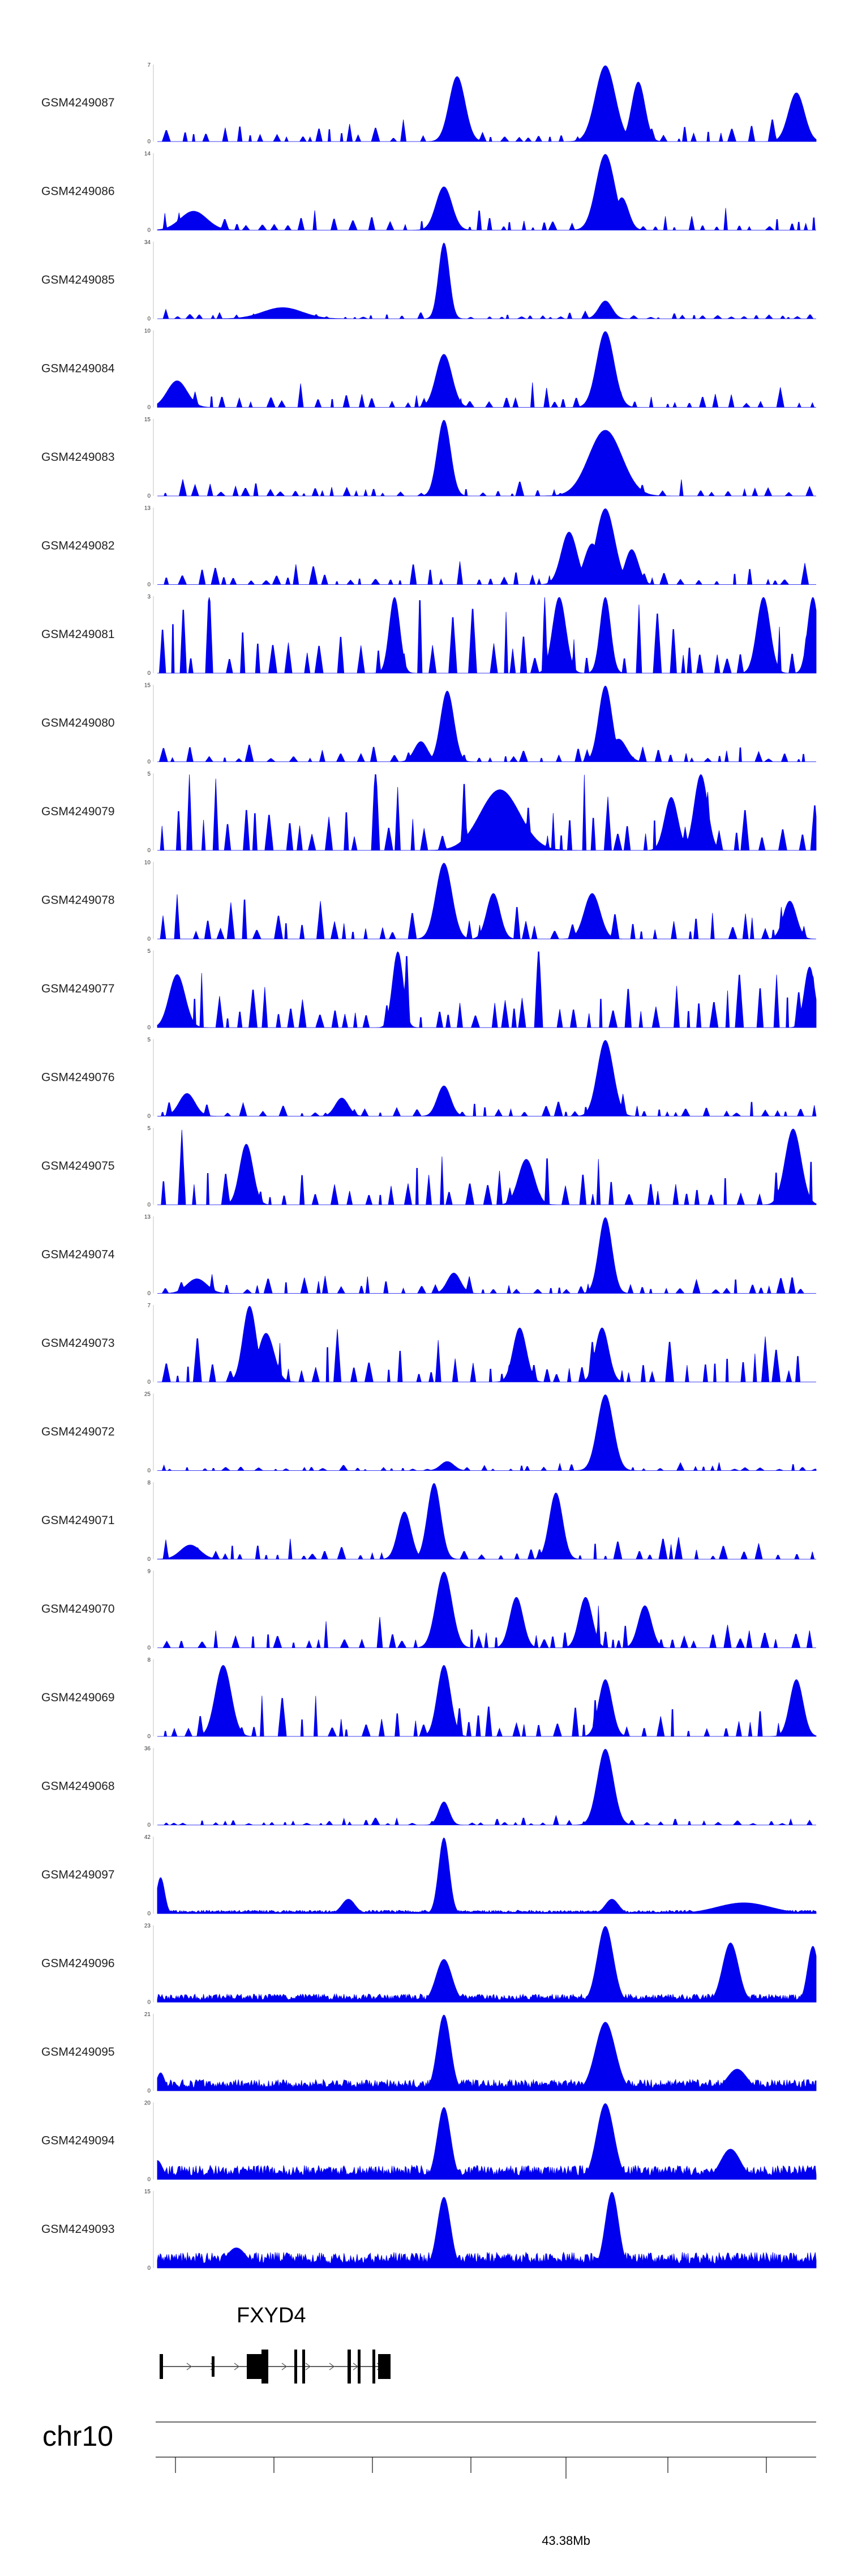 The image size is (849, 2576). Describe the element at coordinates (78, 191) in the screenshot. I see `track-label: GSM4249086` at that location.